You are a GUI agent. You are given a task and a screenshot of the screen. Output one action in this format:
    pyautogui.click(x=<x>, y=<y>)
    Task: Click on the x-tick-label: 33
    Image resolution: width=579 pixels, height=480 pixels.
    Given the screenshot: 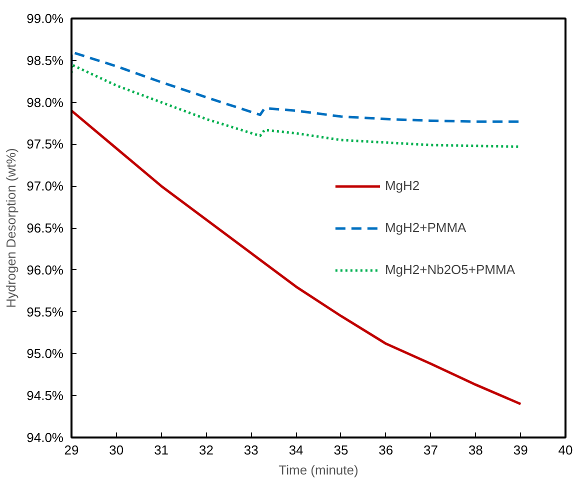 What is the action you would take?
    pyautogui.click(x=251, y=450)
    